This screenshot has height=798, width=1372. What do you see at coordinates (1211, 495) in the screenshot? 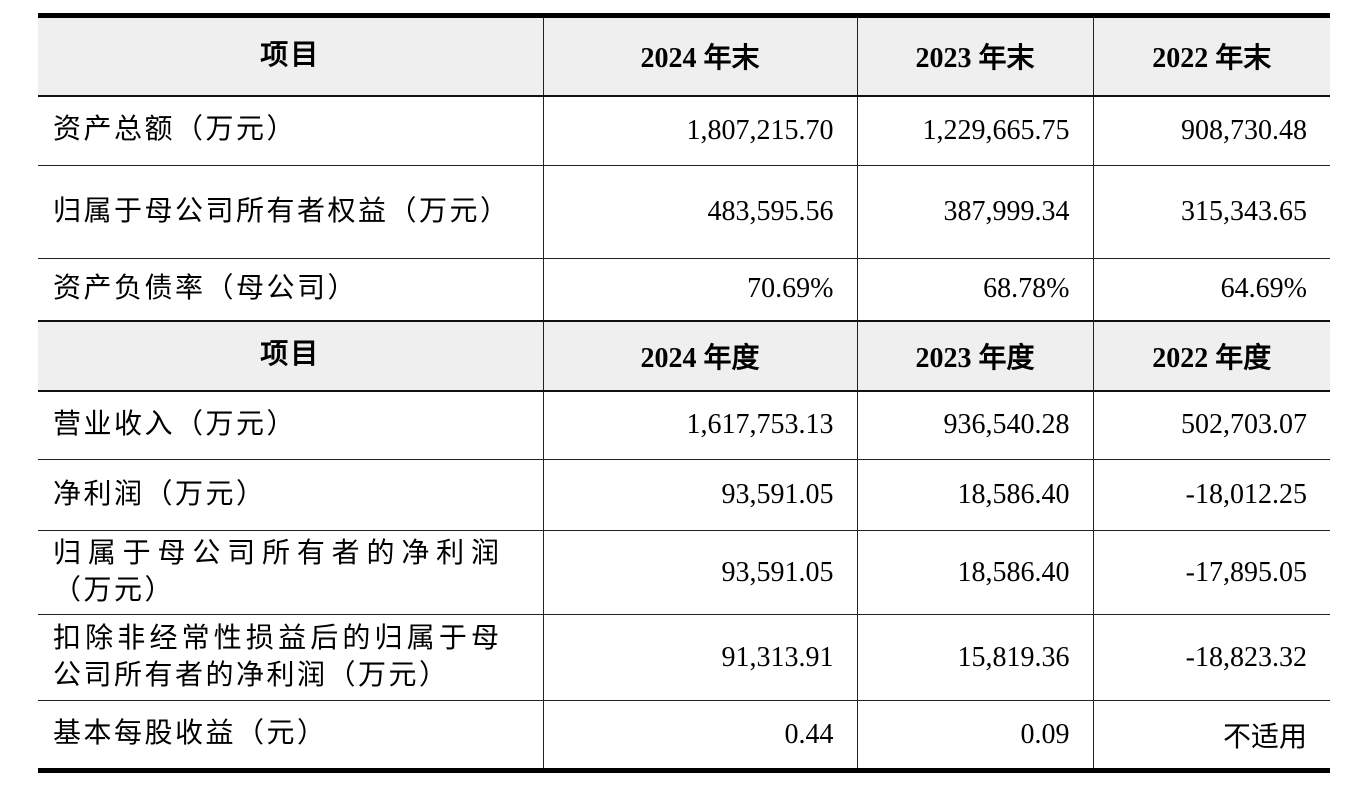
I see `value-cell: -18,012.25` at bounding box center [1211, 495].